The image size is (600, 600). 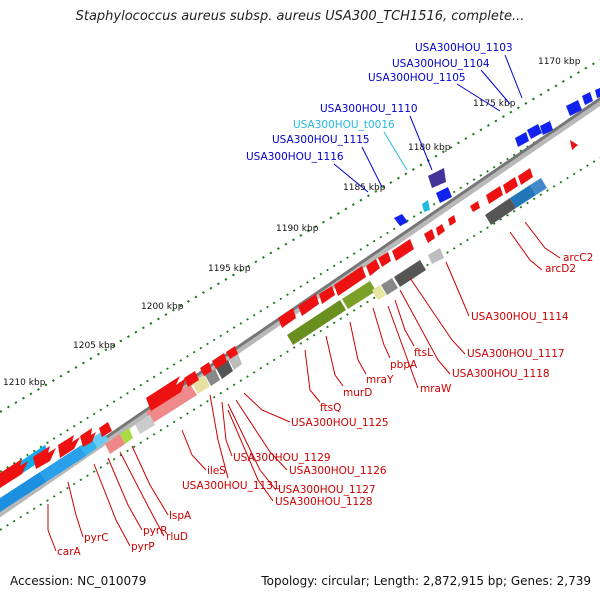 I want to click on gene-label: USA300HOU_1126, so click(x=338, y=471).